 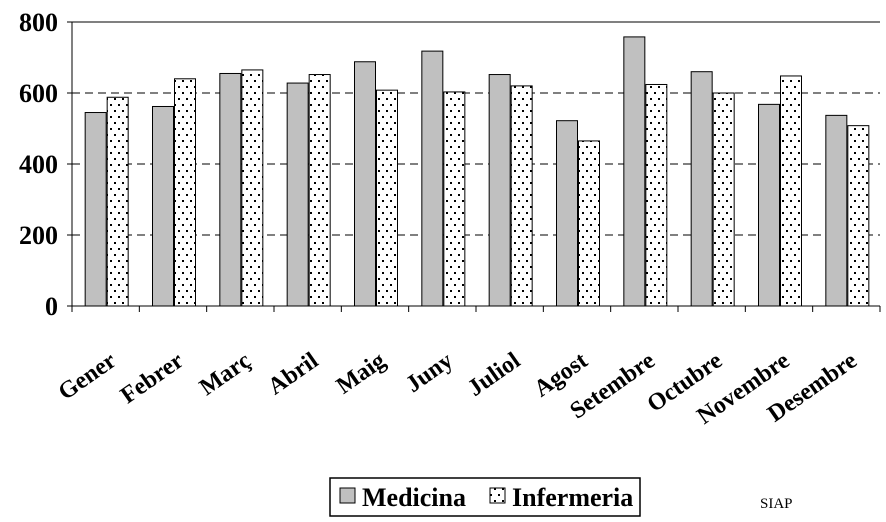 What do you see at coordinates (776, 504) in the screenshot?
I see `source-footnote: SIAP` at bounding box center [776, 504].